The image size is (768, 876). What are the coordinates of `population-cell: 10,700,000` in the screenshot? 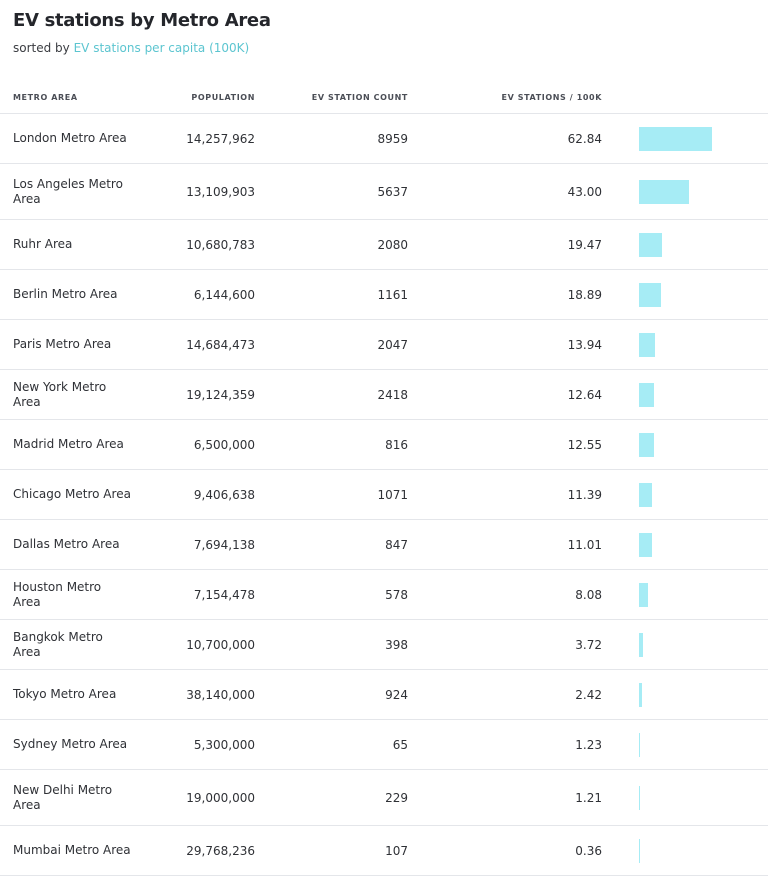 It's located at (202, 644).